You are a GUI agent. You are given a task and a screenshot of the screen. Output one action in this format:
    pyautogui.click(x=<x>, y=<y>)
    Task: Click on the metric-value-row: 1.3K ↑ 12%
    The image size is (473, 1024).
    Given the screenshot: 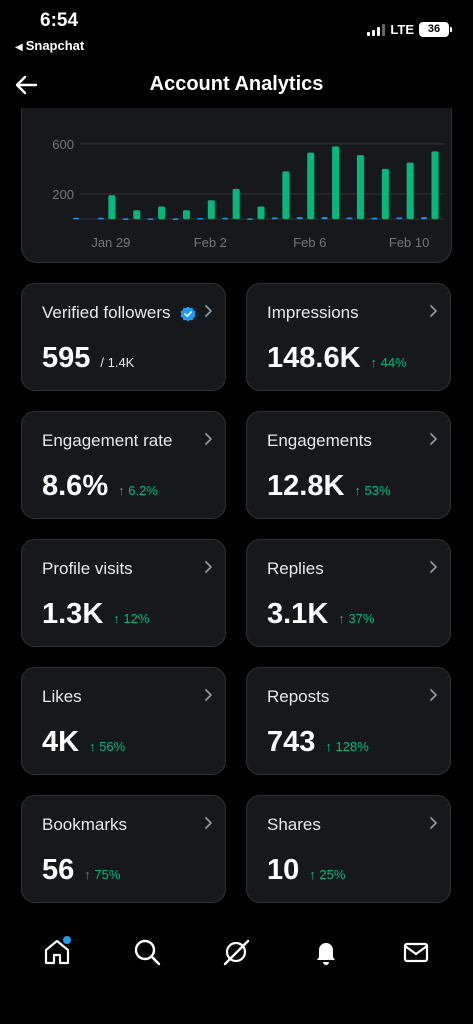 What is the action you would take?
    pyautogui.click(x=95, y=614)
    